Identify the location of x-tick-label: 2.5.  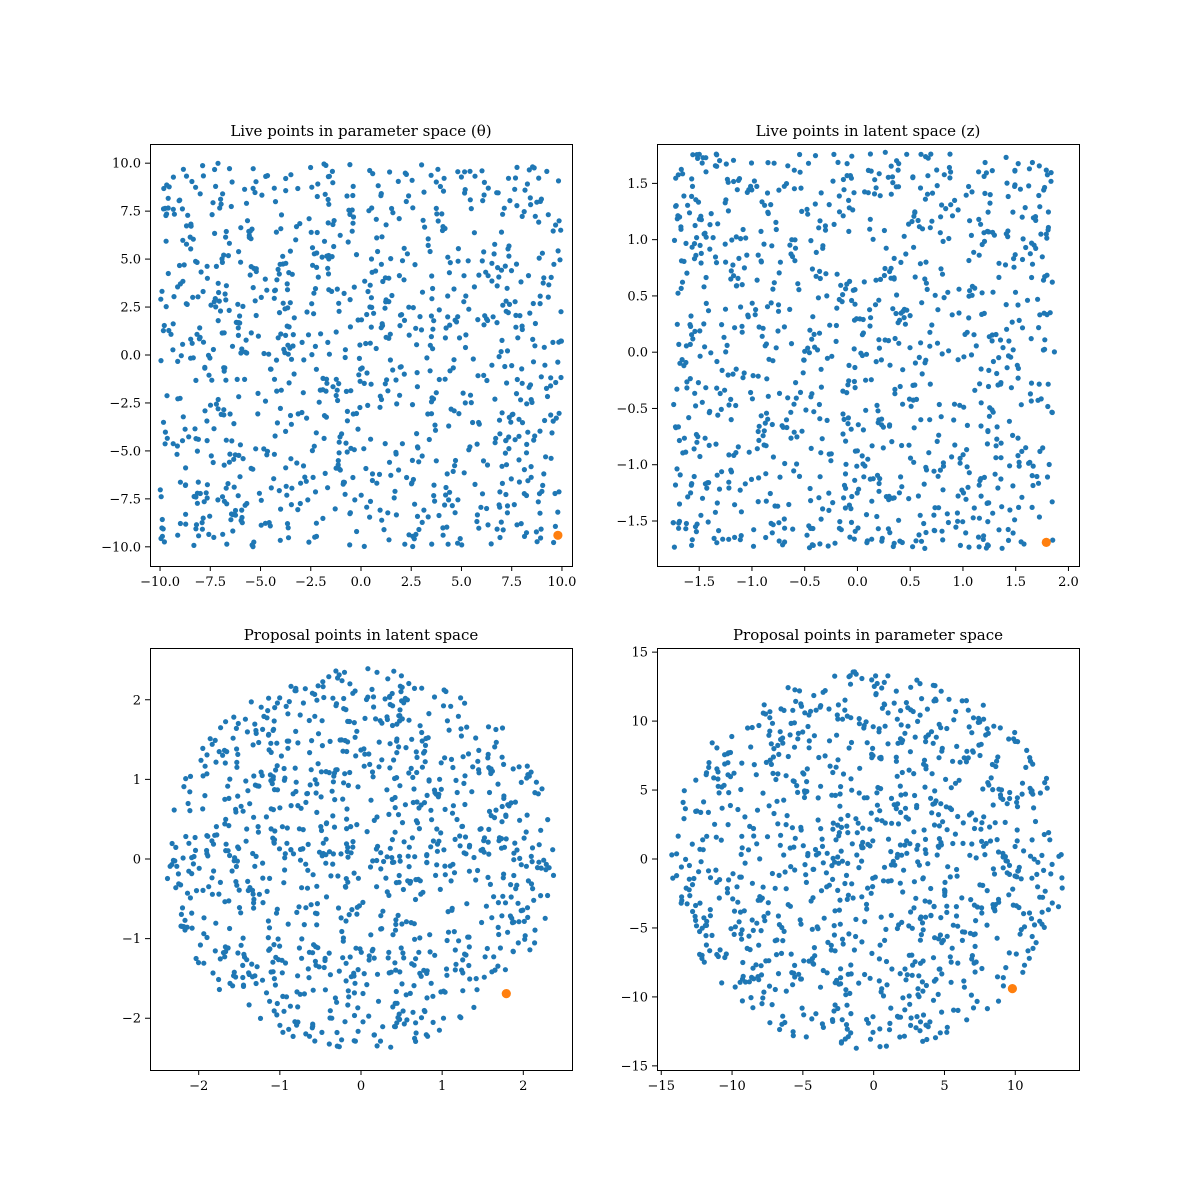
(411, 582).